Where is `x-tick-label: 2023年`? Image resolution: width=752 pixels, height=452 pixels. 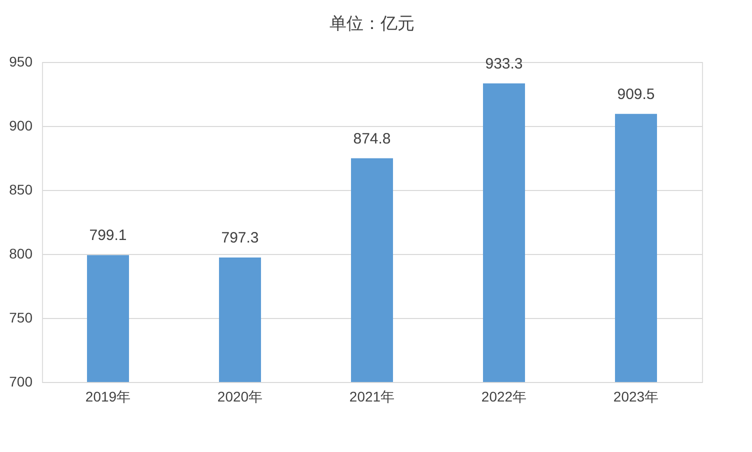
x-tick-label: 2023年 is located at coordinates (636, 396).